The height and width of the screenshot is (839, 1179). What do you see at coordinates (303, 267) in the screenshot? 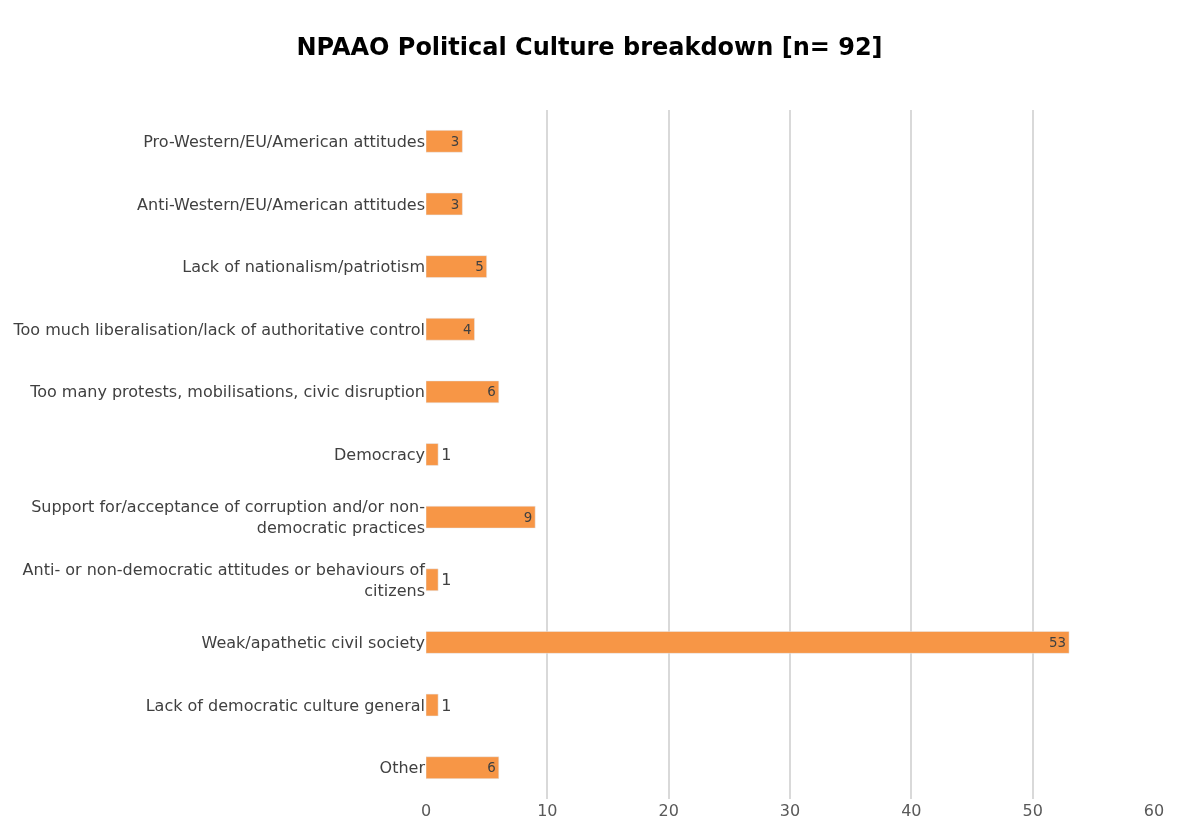
I see `y-tick-label: Lack of nationalism/patriotism` at bounding box center [303, 267].